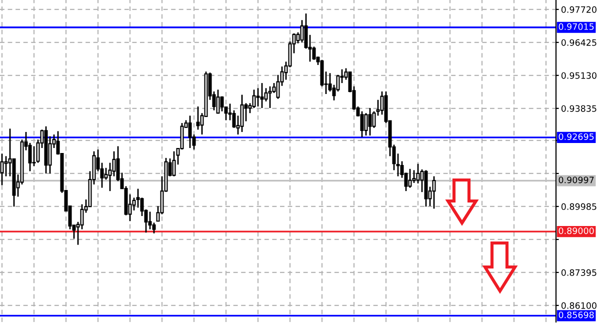 The image size is (599, 328). I want to click on y-tick-label: 0.93835, so click(578, 108).